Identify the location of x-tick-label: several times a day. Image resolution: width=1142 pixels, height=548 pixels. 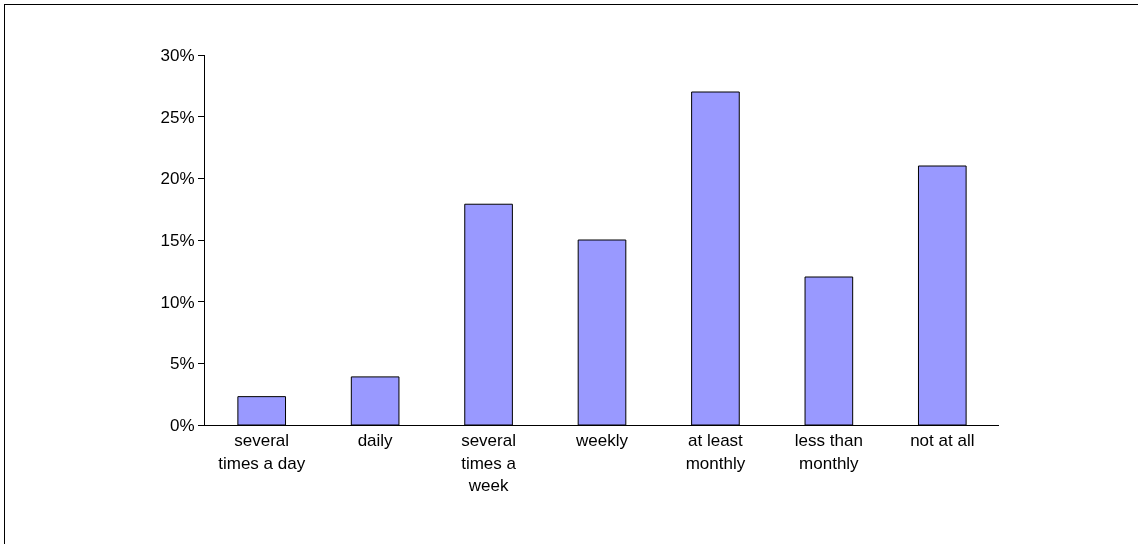
(262, 452).